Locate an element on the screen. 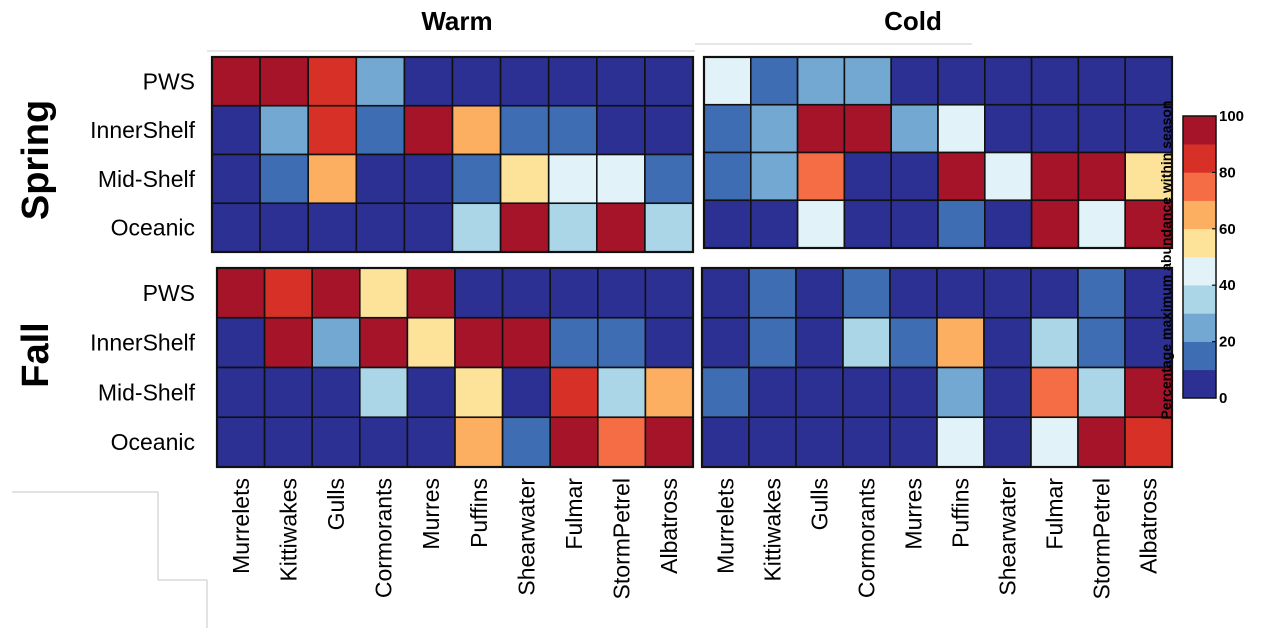  colorbar-tick-label: 80 is located at coordinates (1227, 172).